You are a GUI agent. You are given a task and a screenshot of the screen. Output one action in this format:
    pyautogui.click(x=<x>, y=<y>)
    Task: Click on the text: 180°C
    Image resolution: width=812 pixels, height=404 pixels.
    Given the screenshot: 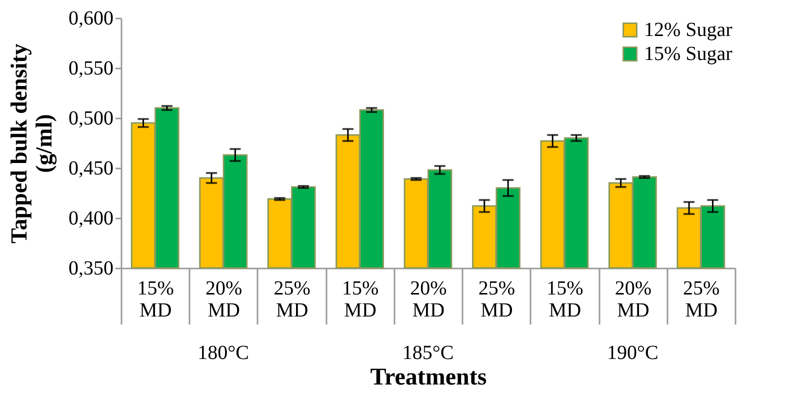 What is the action you would take?
    pyautogui.click(x=224, y=353)
    